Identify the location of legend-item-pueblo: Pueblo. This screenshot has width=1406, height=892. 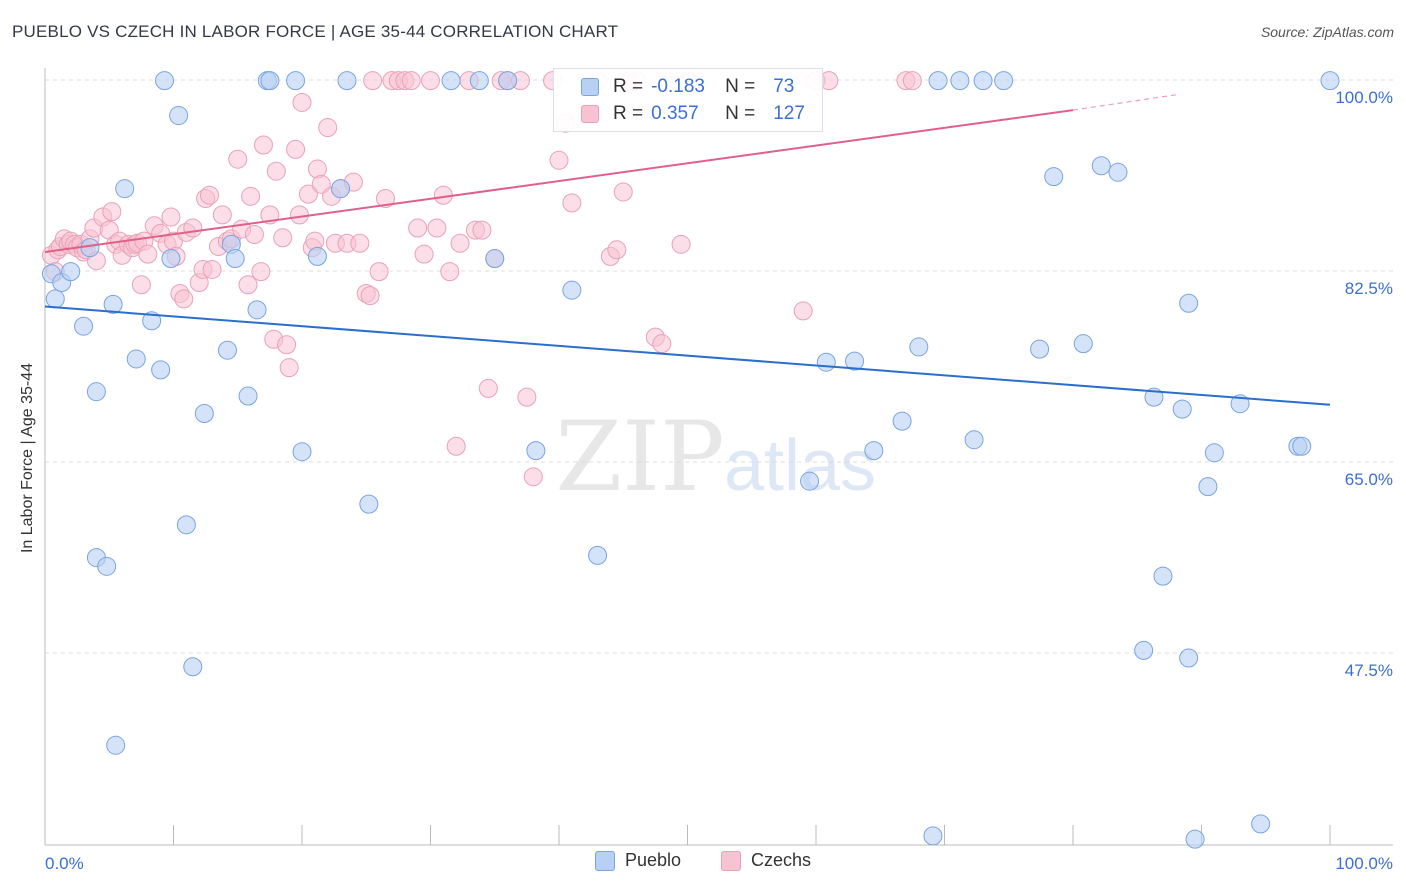
(638, 860).